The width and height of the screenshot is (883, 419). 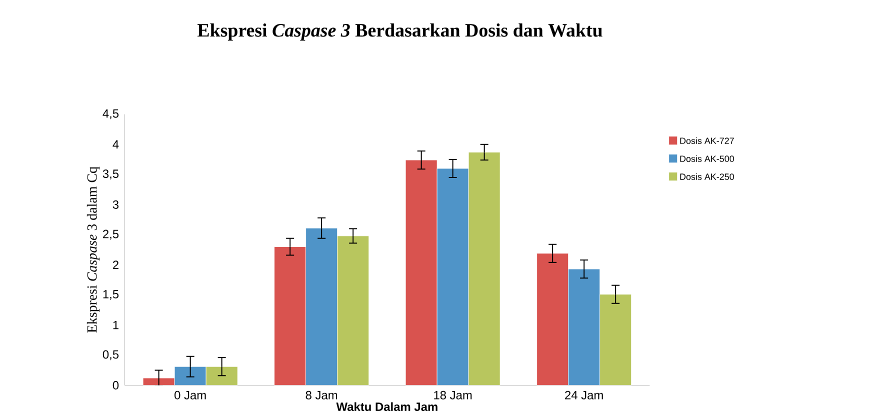 I want to click on x-axis-title: Waktu Dalam Jam, so click(x=387, y=407).